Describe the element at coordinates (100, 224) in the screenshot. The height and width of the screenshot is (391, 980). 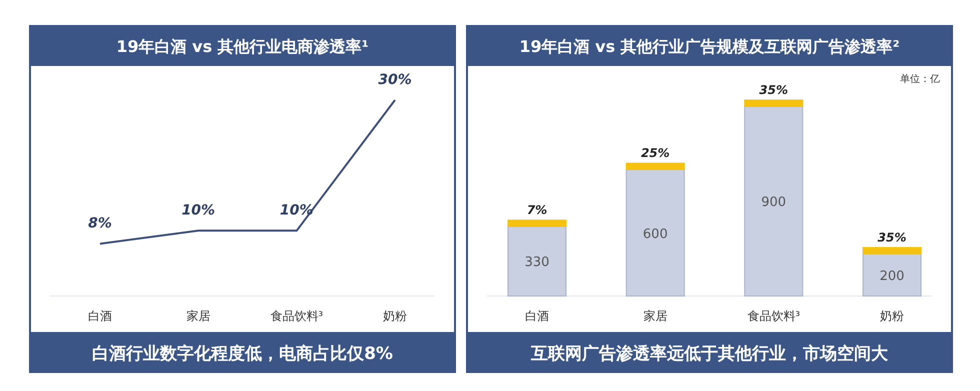
I see `data-label: 8%` at that location.